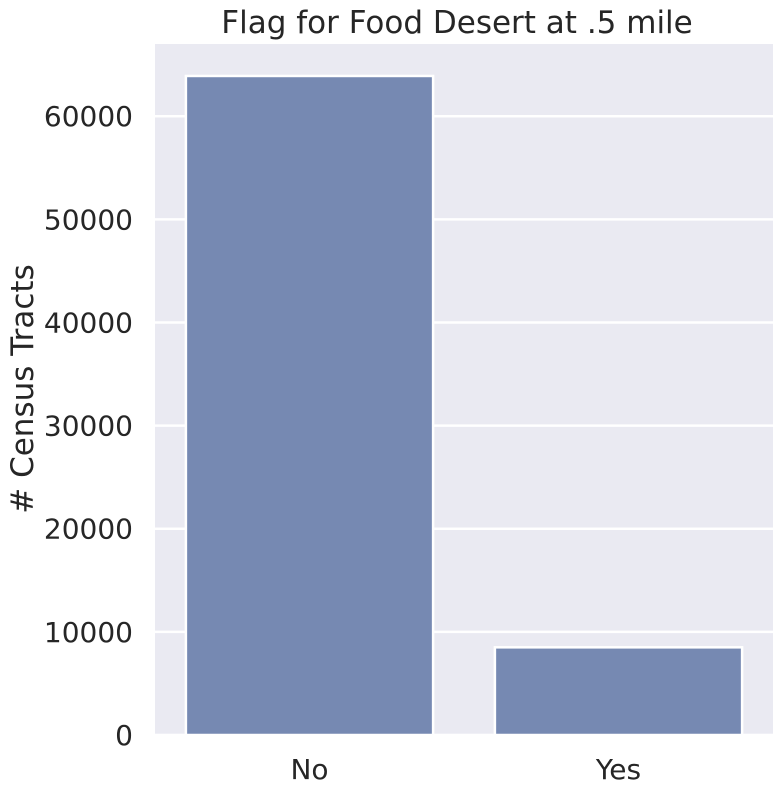  What do you see at coordinates (88, 322) in the screenshot?
I see `y-tick-label: 40000` at bounding box center [88, 322].